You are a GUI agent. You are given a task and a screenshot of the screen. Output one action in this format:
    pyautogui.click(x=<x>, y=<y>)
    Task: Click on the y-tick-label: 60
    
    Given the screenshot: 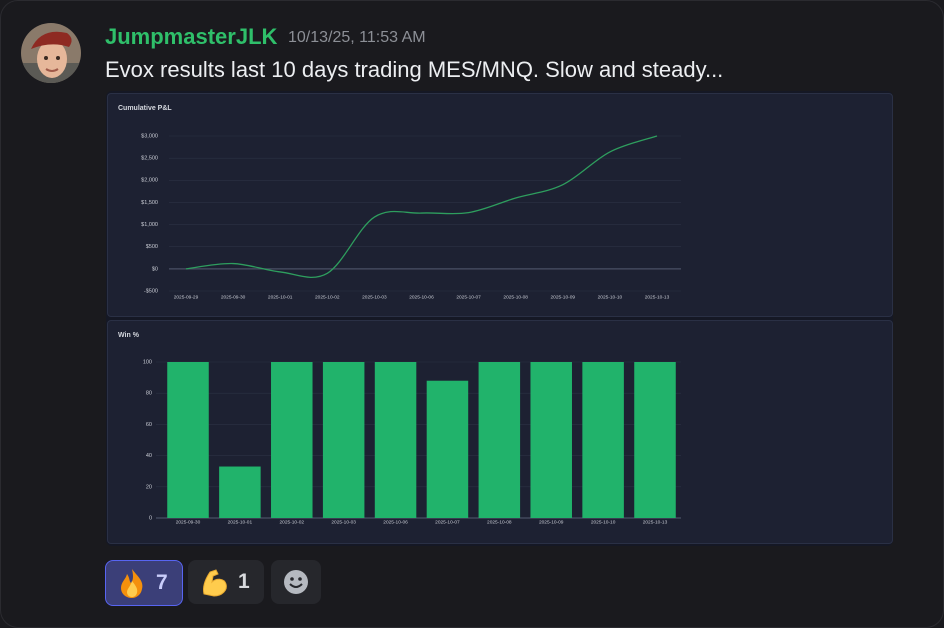 What is the action you would take?
    pyautogui.click(x=149, y=425)
    